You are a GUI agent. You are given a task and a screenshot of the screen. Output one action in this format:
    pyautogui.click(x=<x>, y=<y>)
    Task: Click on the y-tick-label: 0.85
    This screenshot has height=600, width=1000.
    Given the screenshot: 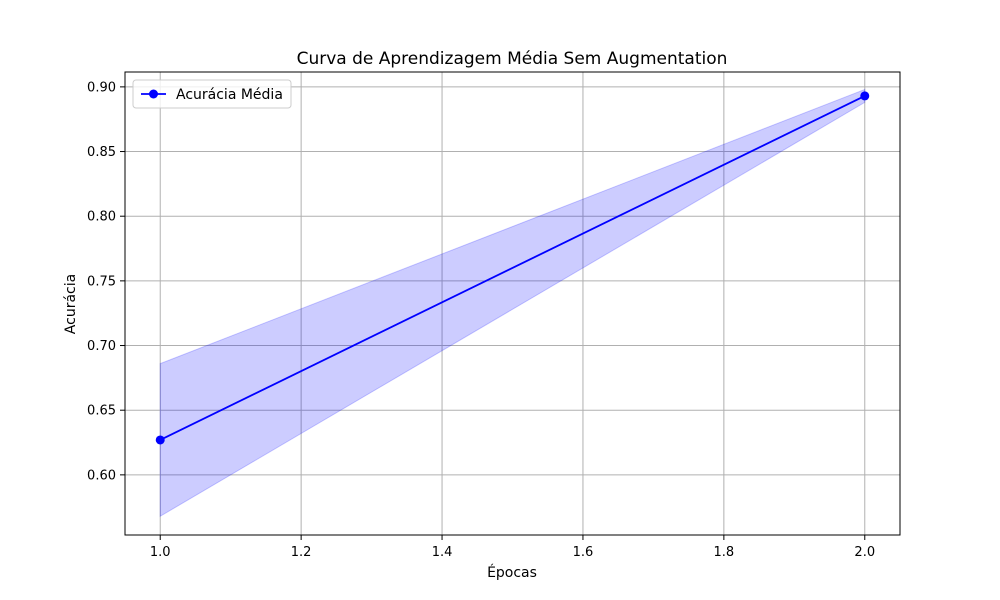 What is the action you would take?
    pyautogui.click(x=101, y=152)
    